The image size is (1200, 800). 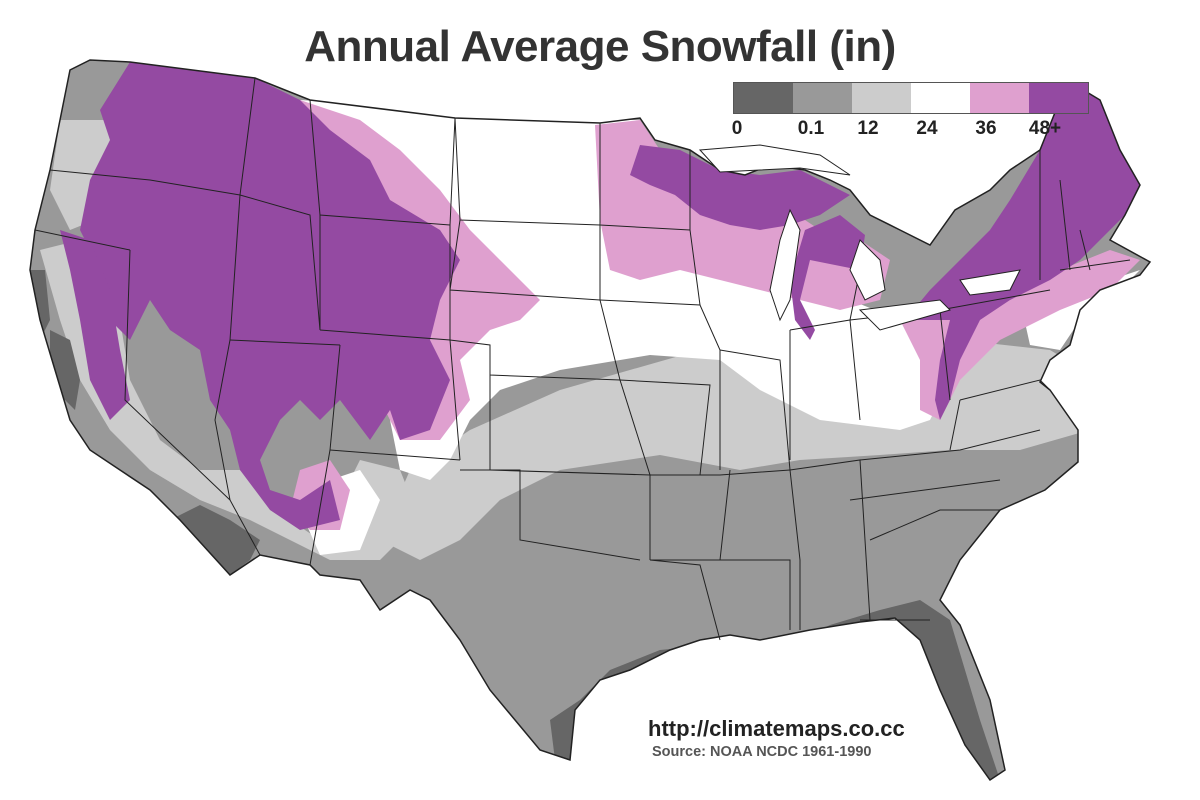 I want to click on legend: 0 0.1 12 24 36 48+, so click(x=910, y=111).